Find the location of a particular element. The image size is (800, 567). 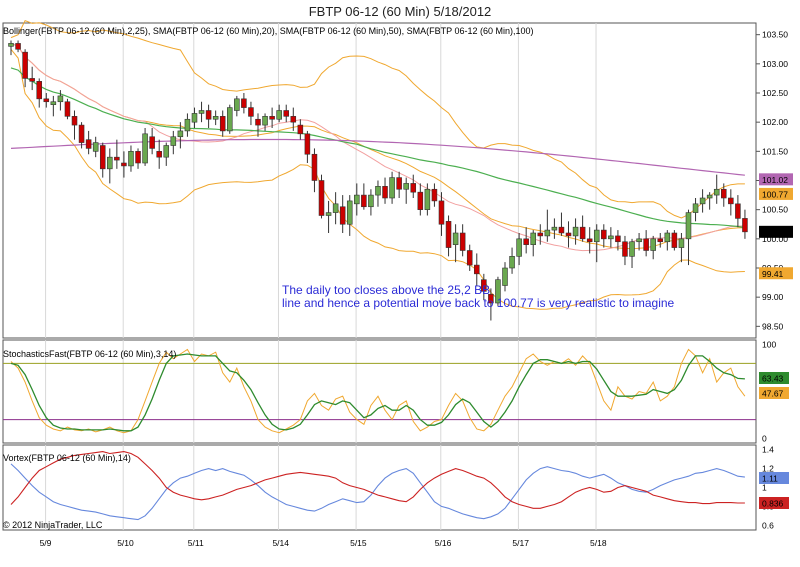

price-tick-label: 102.50 is located at coordinates (775, 93).